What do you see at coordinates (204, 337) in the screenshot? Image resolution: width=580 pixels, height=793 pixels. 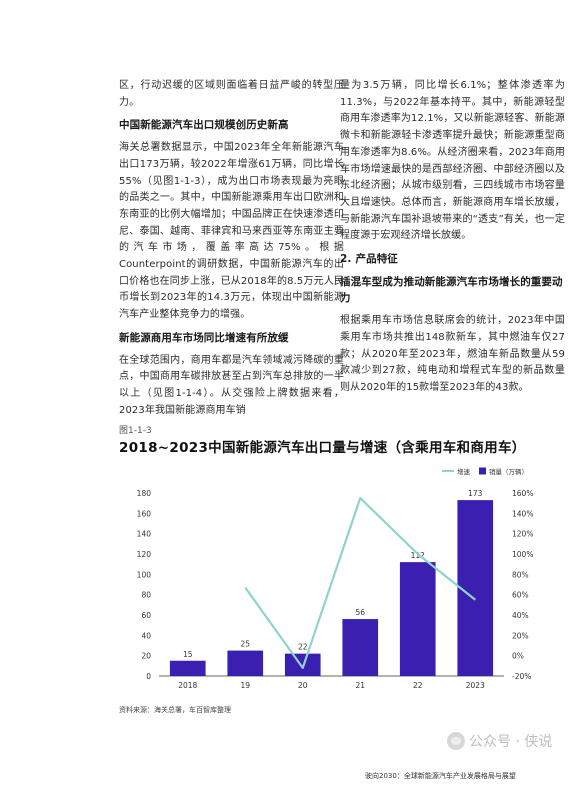 I see `section-heading: 新能源商用车市场同比增速有所放缓` at bounding box center [204, 337].